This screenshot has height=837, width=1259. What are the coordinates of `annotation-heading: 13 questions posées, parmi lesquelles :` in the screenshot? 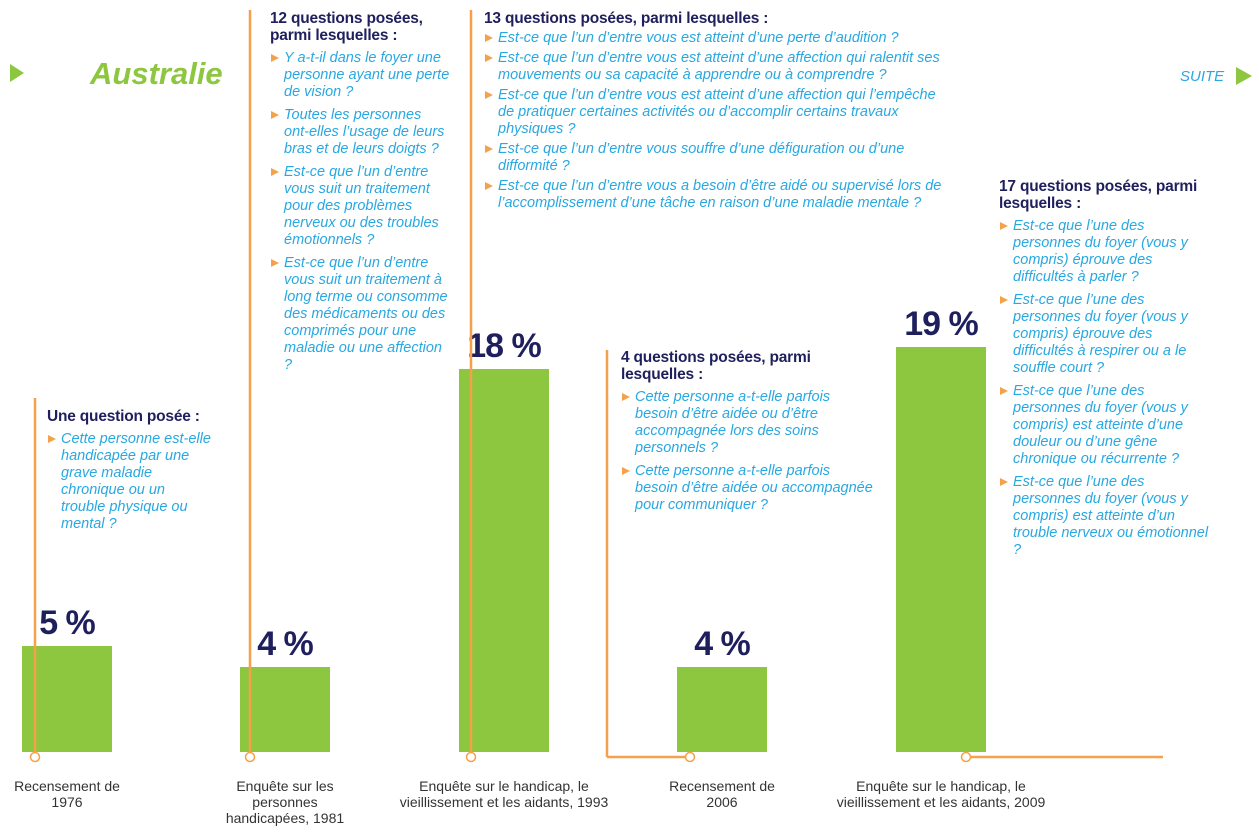 It's located at (626, 18).